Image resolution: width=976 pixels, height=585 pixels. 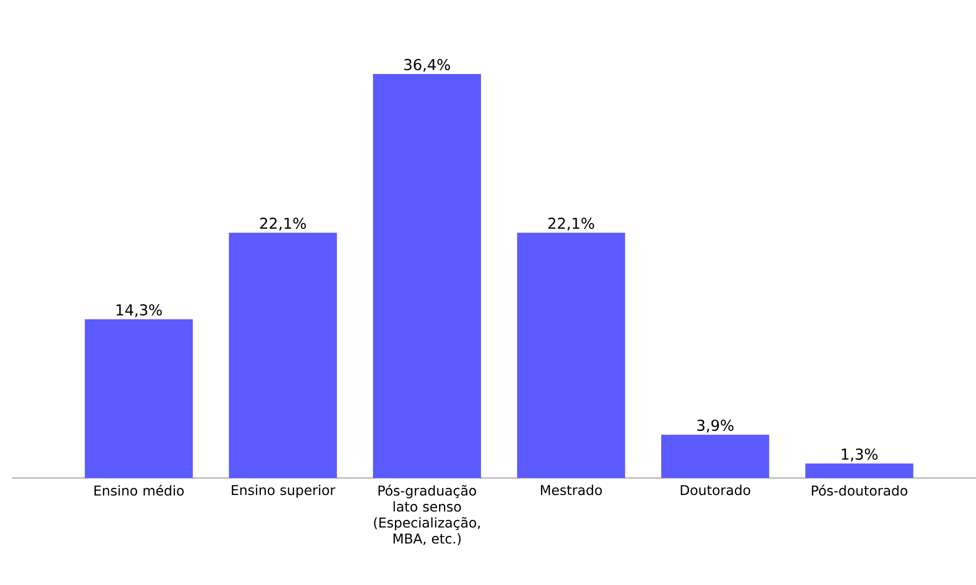 What do you see at coordinates (139, 311) in the screenshot?
I see `data-label: 14,3%` at bounding box center [139, 311].